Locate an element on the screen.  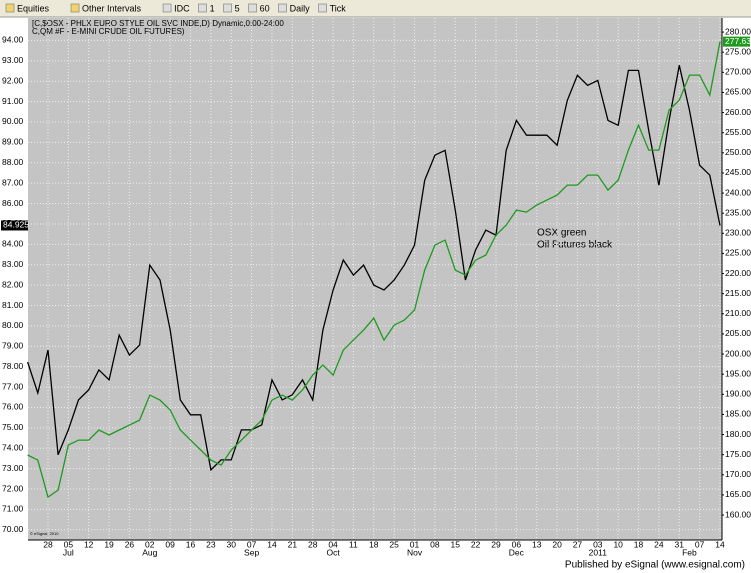
y-tick-label: 88.00 is located at coordinates (13, 162).